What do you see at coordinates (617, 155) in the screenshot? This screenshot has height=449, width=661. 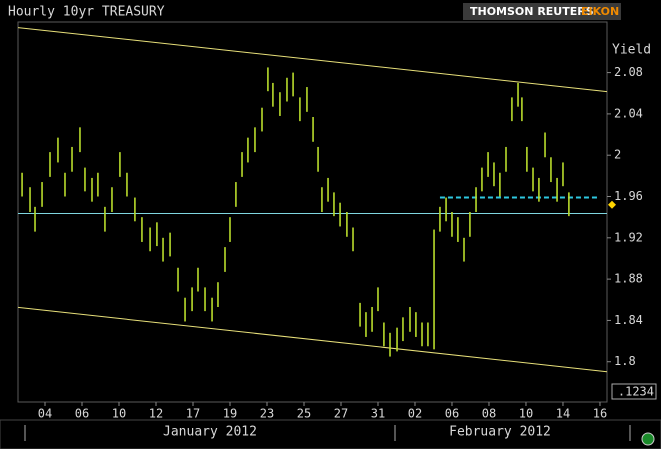 I see `y-tick-label: 2` at bounding box center [617, 155].